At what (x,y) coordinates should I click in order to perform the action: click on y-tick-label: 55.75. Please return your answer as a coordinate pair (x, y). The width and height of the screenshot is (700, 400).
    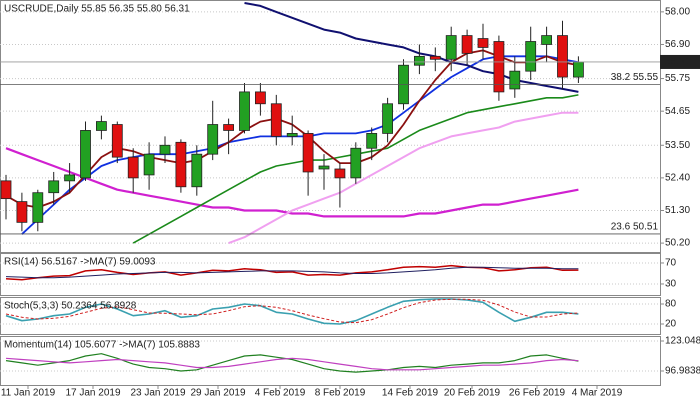
    Looking at the image, I should click on (677, 78).